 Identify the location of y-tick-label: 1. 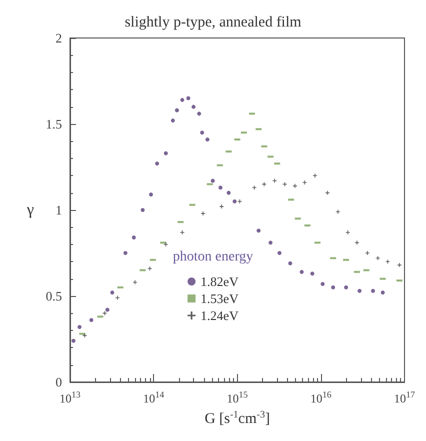
(59, 210).